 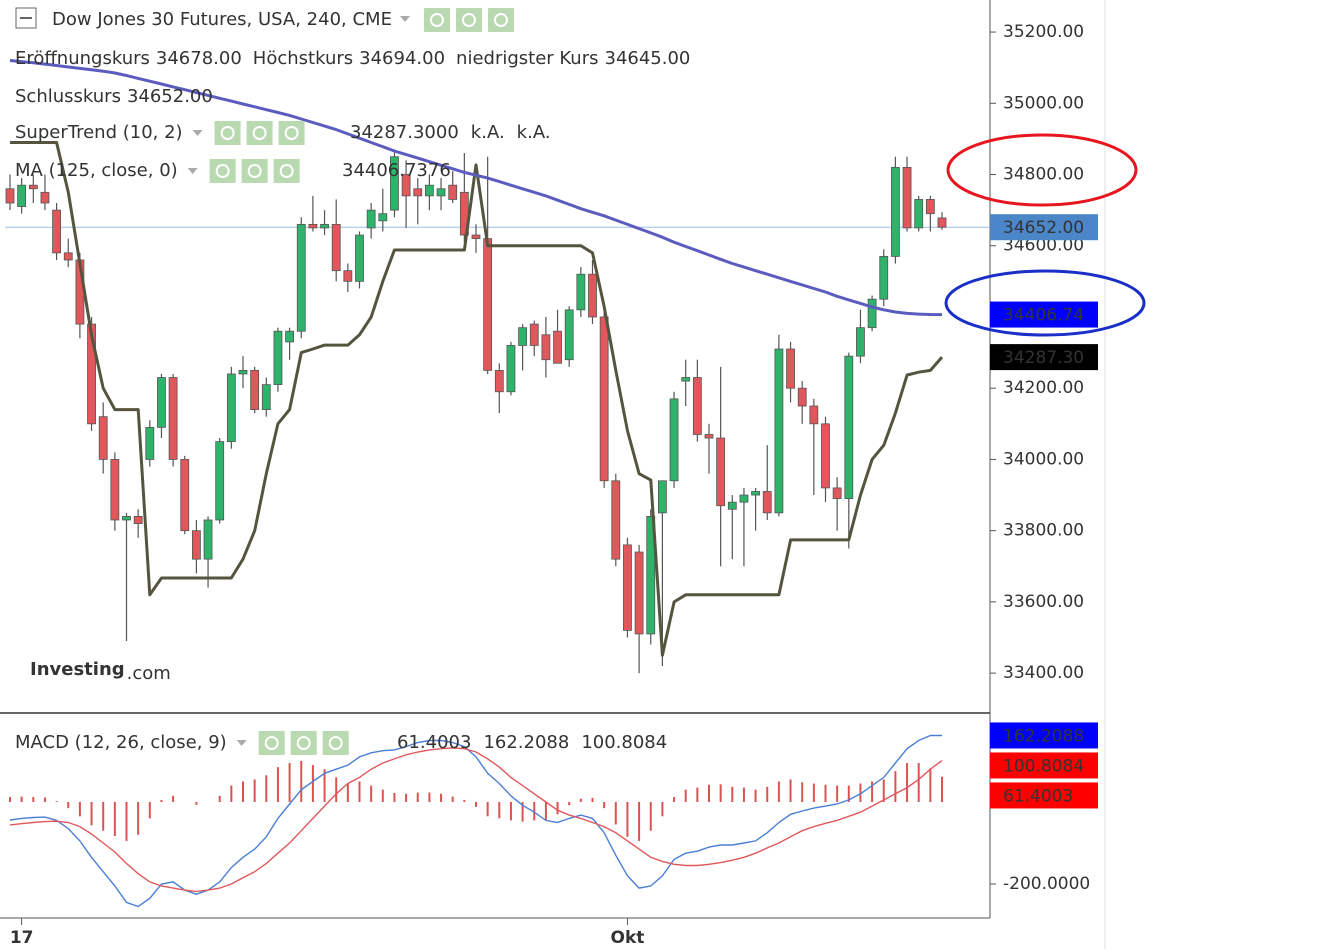 What do you see at coordinates (121, 742) in the screenshot?
I see `legend-text: MACD (12, 26, close, 9)` at bounding box center [121, 742].